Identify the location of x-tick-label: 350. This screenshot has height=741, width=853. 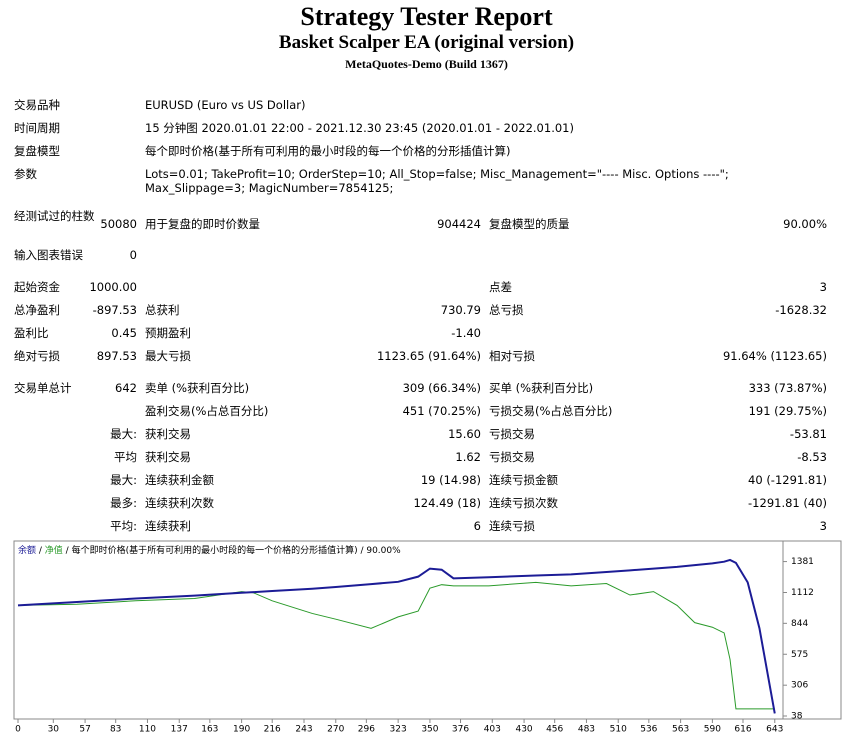
(429, 730).